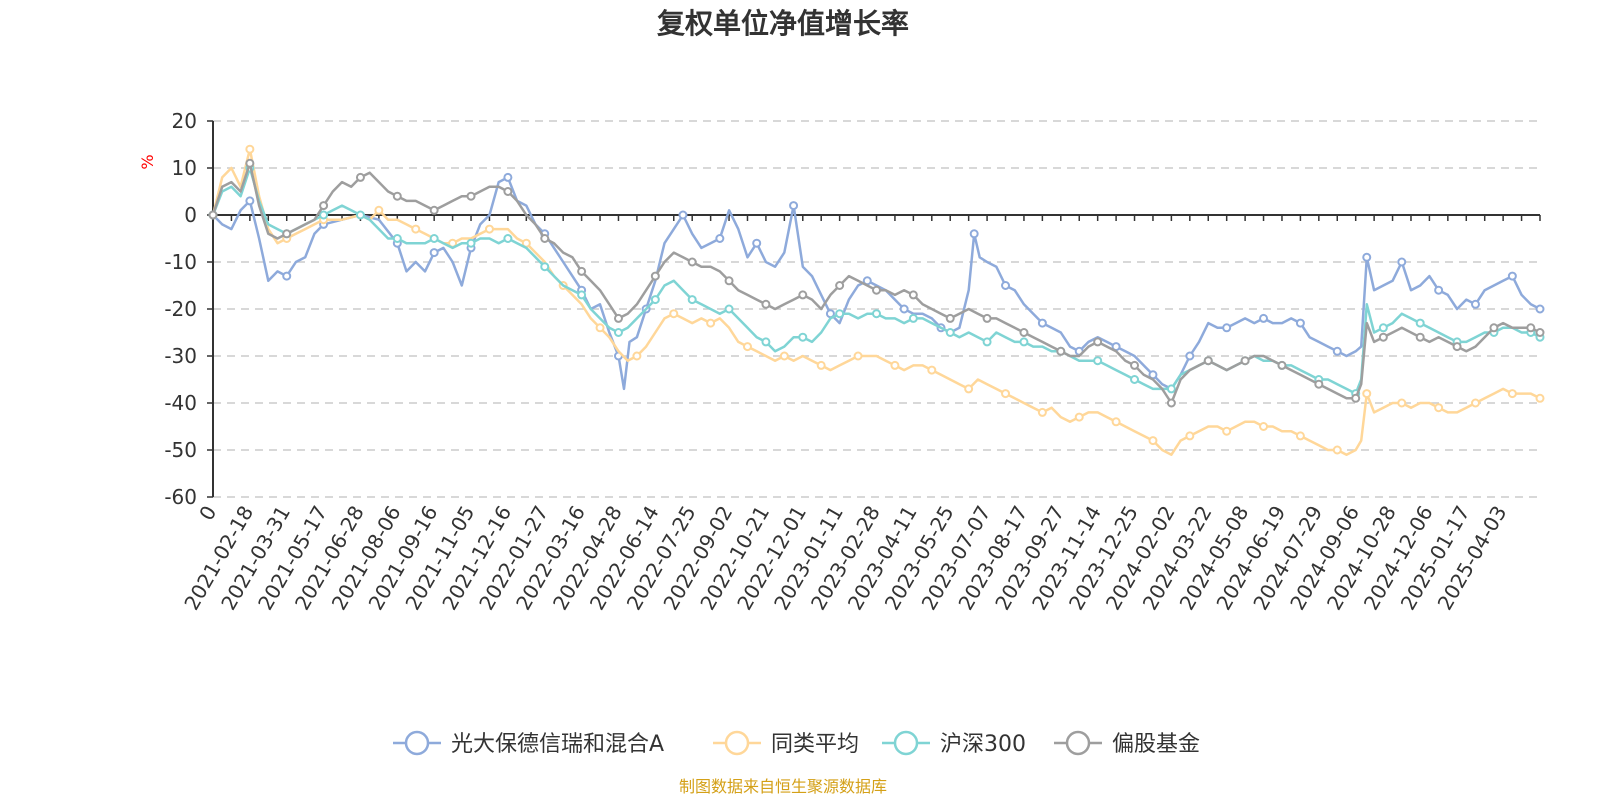 Image resolution: width=1600 pixels, height=800 pixels. I want to click on y-axis-ticks: 20 10 0 -10 -20 -30 -40 -50 -60, so click(188, 309).